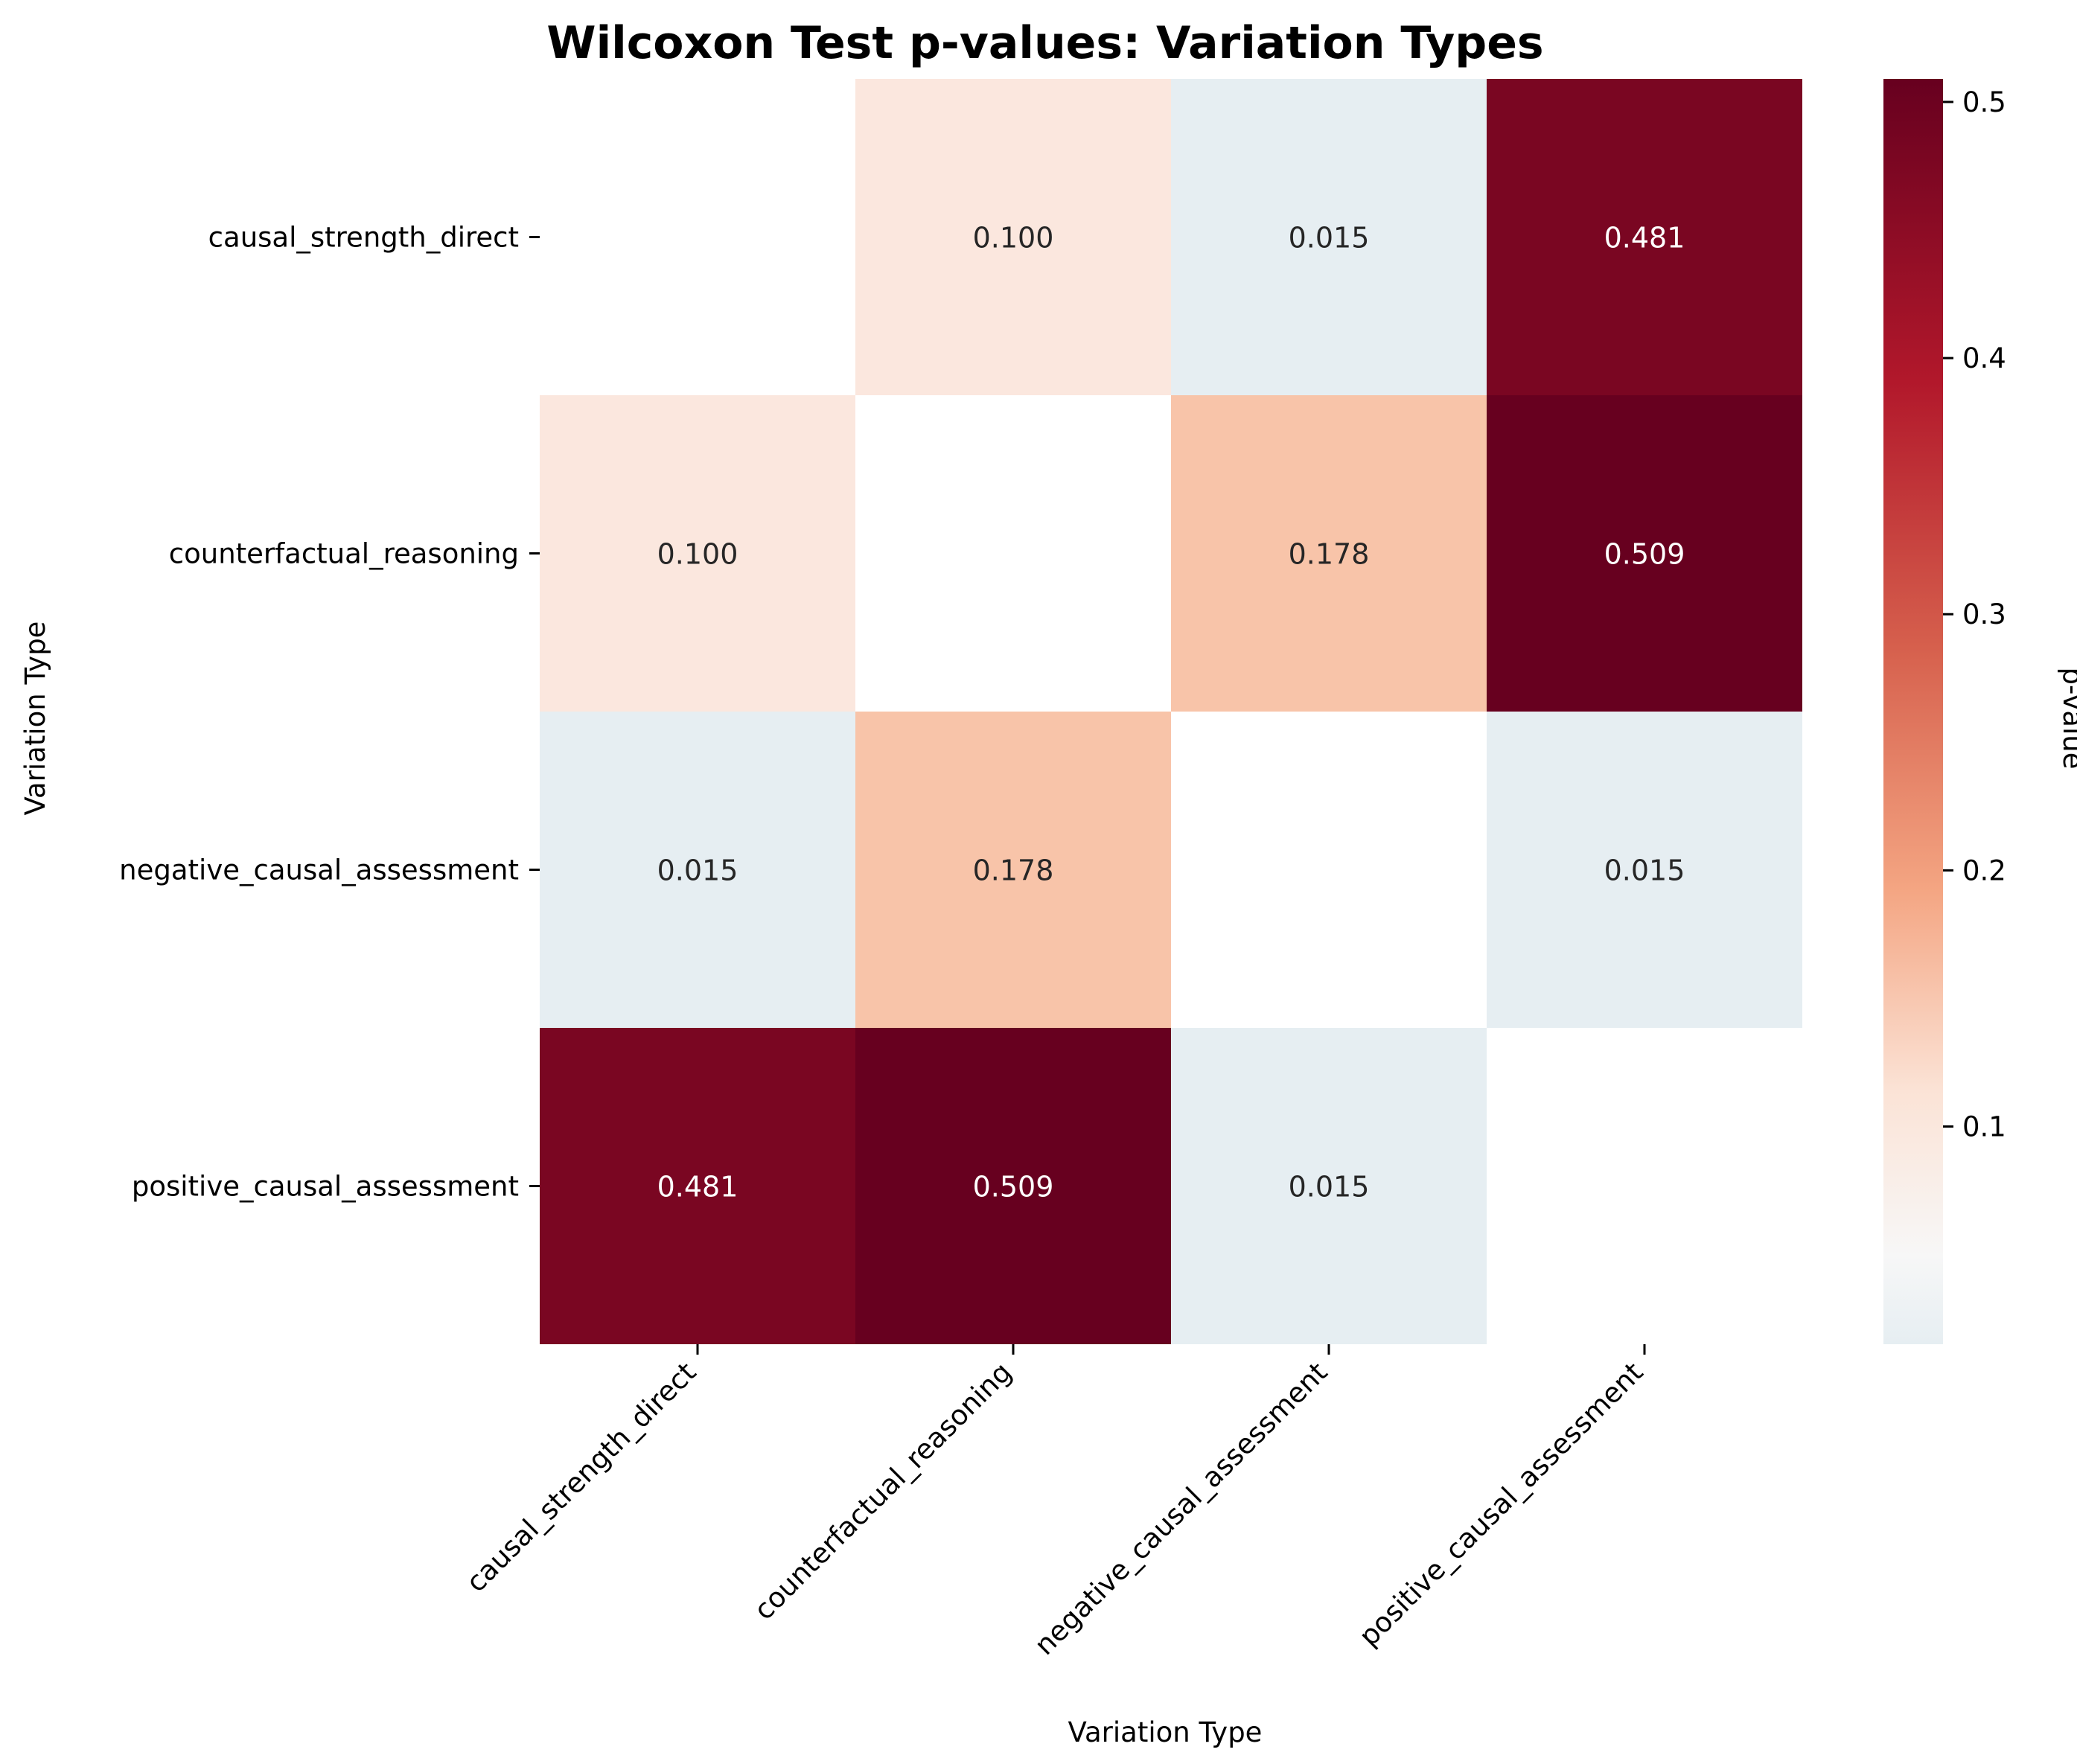 Image resolution: width=2077 pixels, height=1764 pixels. What do you see at coordinates (1984, 102) in the screenshot?
I see `colorbar-tick-label: 0.5` at bounding box center [1984, 102].